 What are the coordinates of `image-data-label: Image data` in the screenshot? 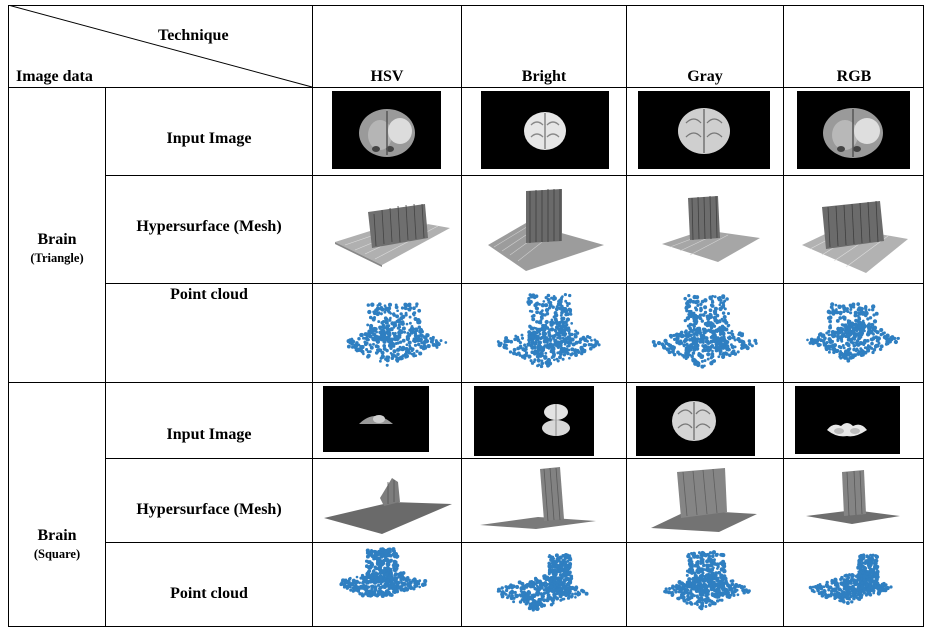 It's located at (54, 76).